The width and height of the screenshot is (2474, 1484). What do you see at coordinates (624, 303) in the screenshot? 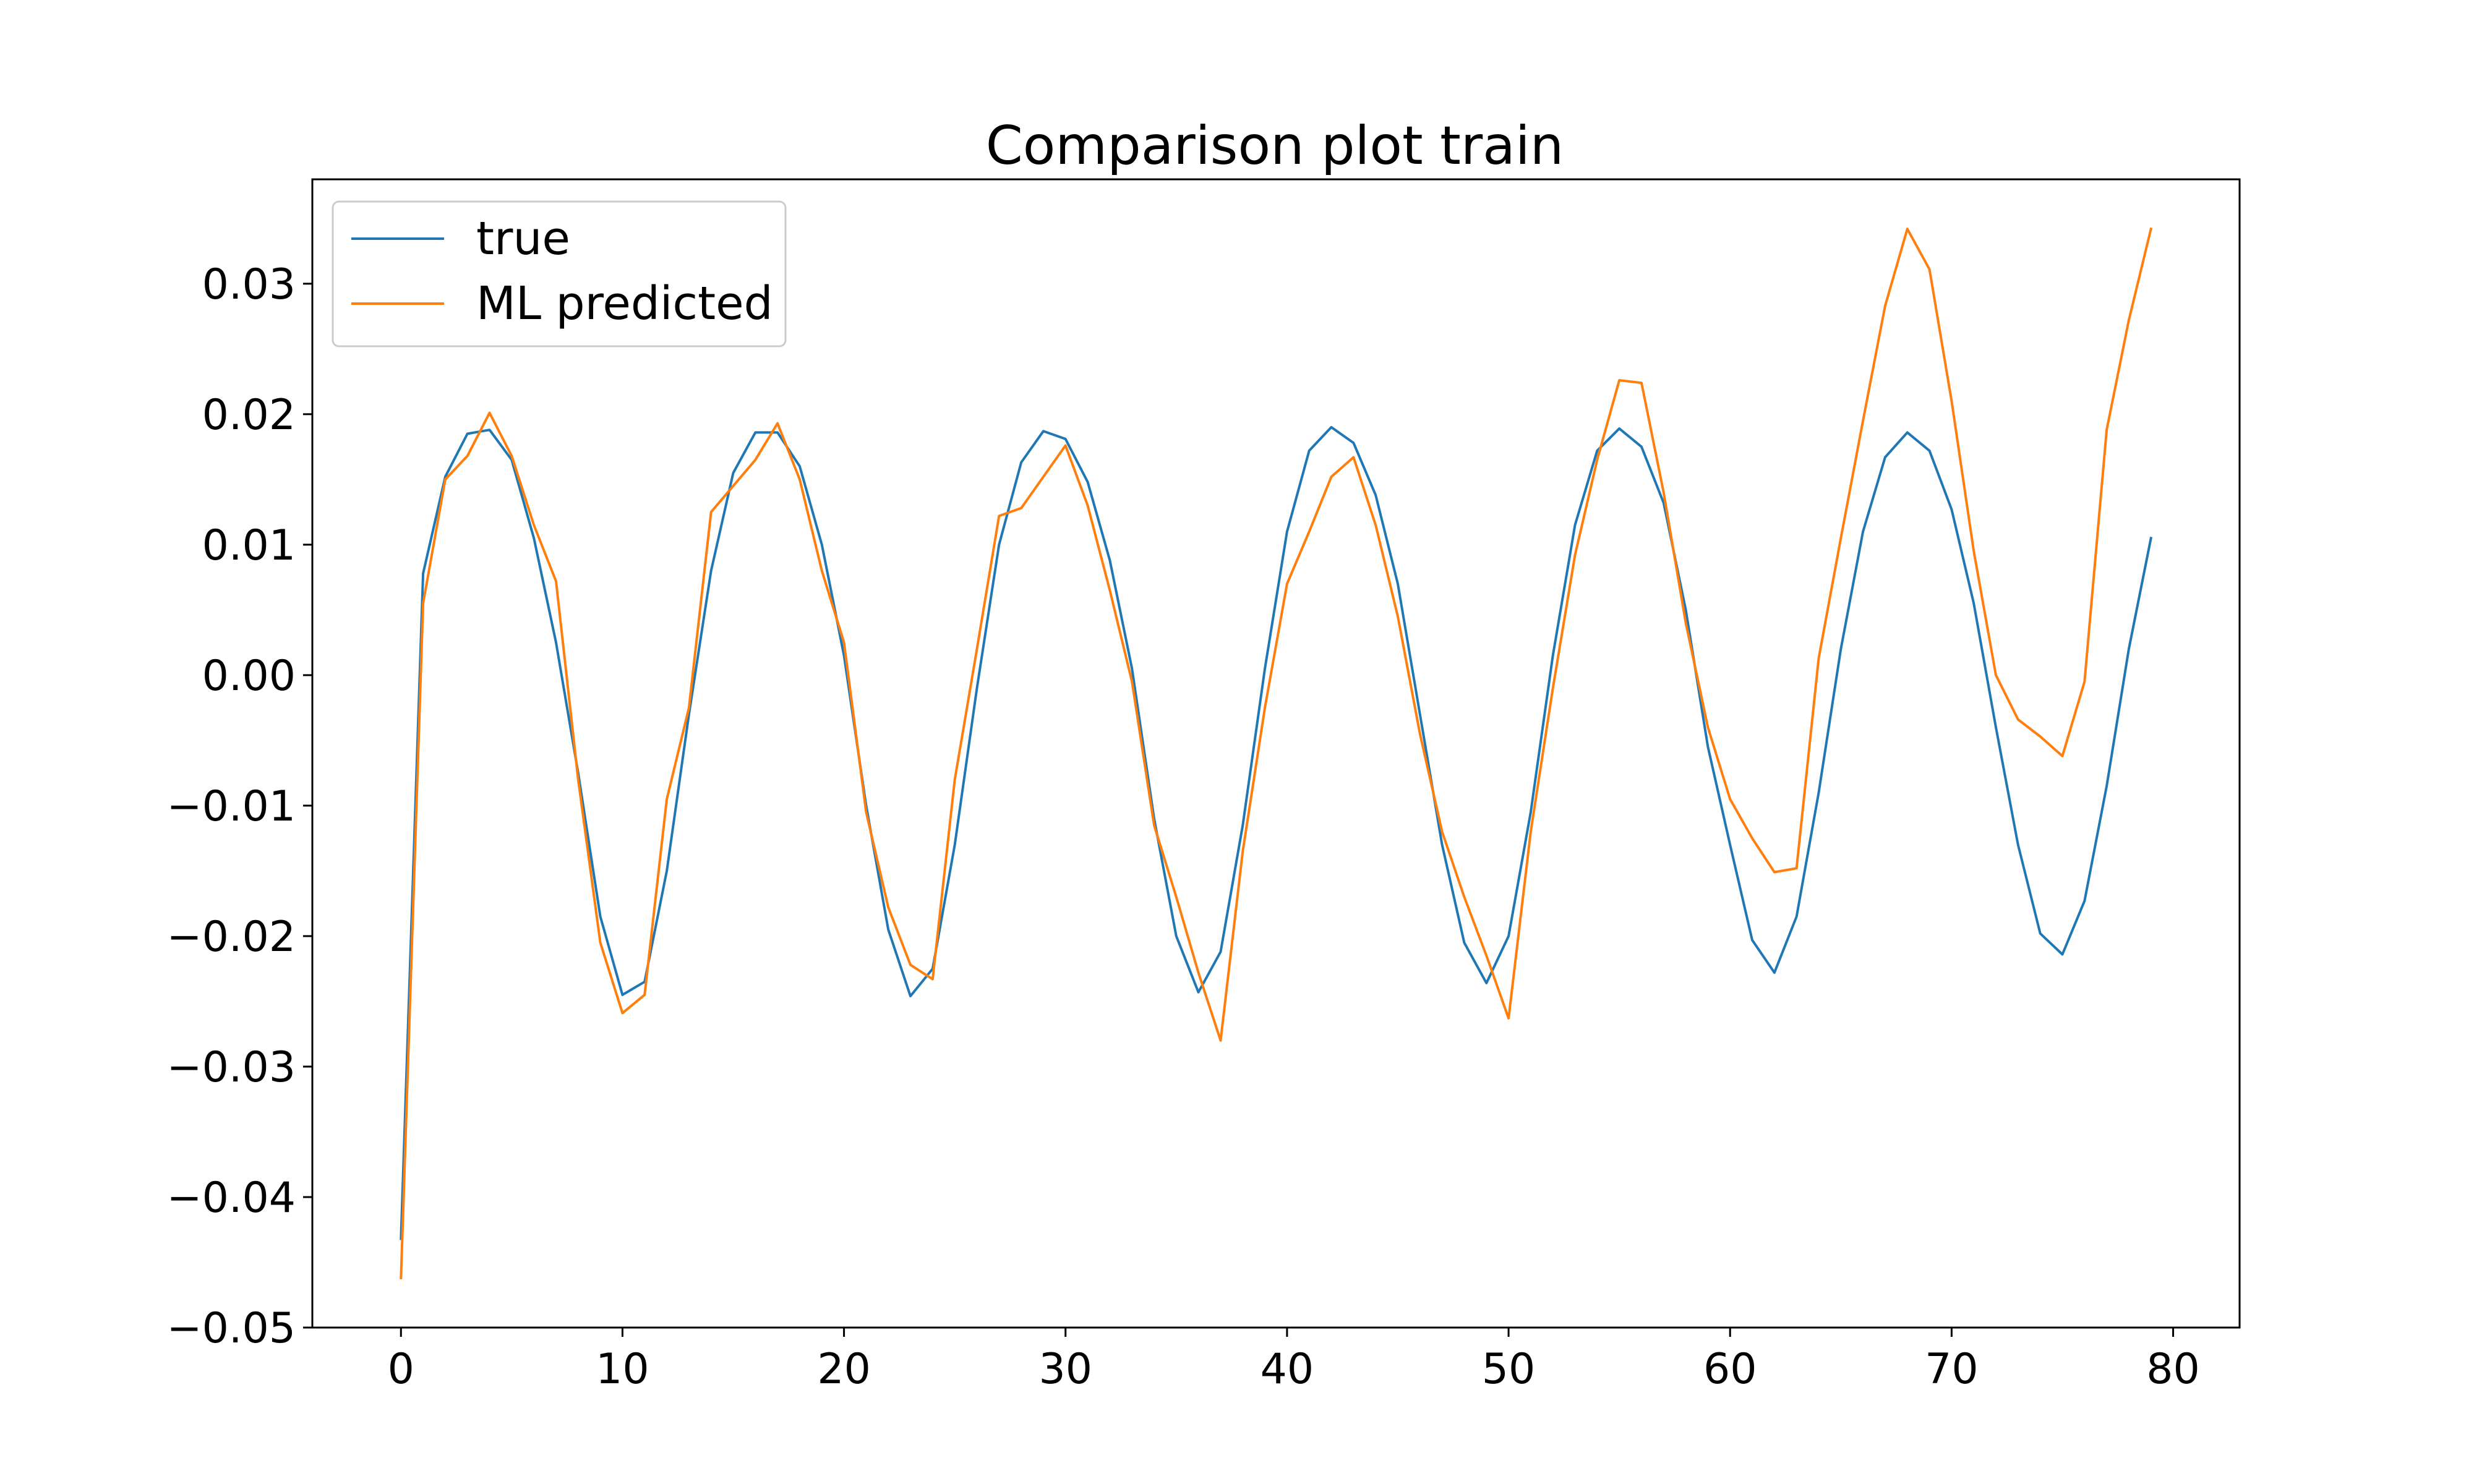
I see `legend-label-ml-predicted: ML predicted` at bounding box center [624, 303].